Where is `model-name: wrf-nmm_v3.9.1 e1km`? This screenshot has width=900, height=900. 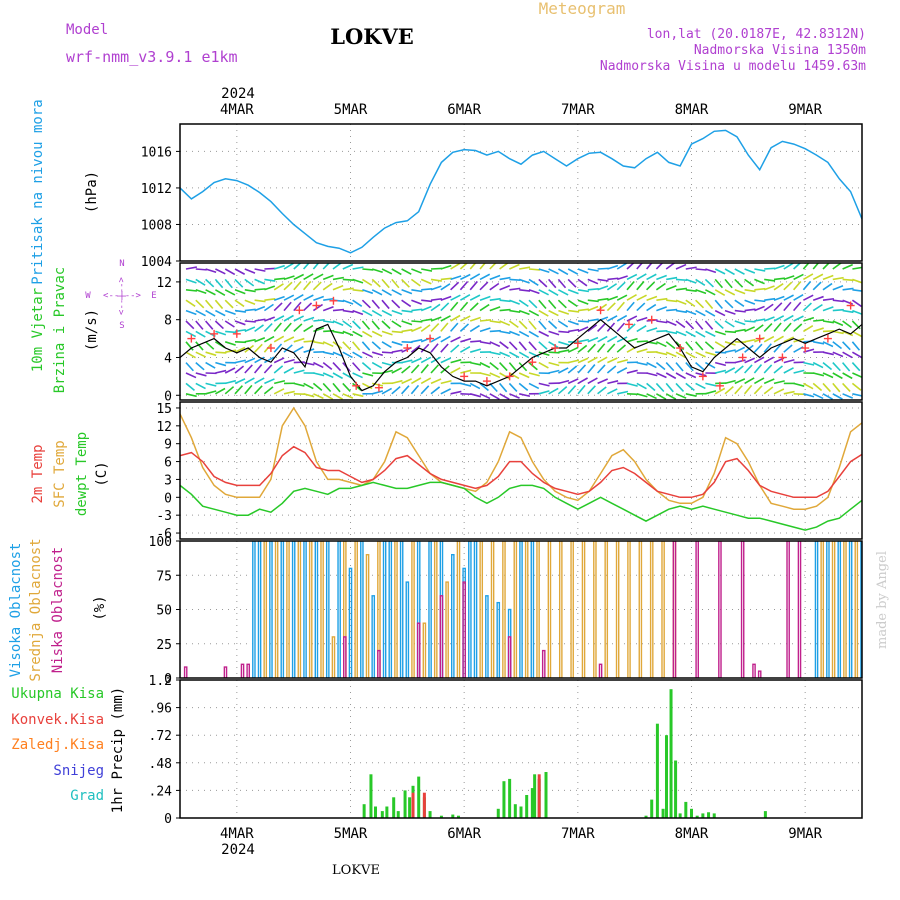 model-name: wrf-nmm_v3.9.1 e1km is located at coordinates (152, 57).